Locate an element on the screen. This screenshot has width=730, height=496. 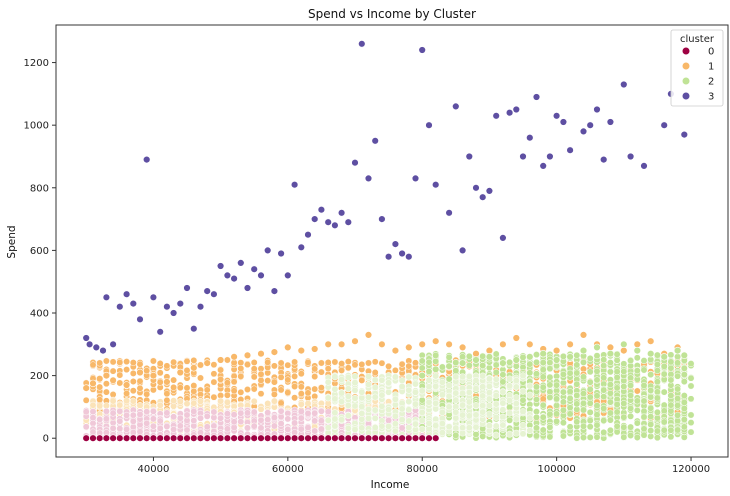
y-tick-label: 400 is located at coordinates (39, 314).